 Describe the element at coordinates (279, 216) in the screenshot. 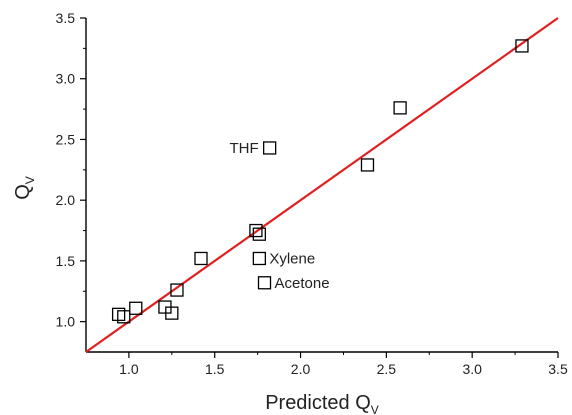

I see `annotations: THF Xylene Acetone` at that location.